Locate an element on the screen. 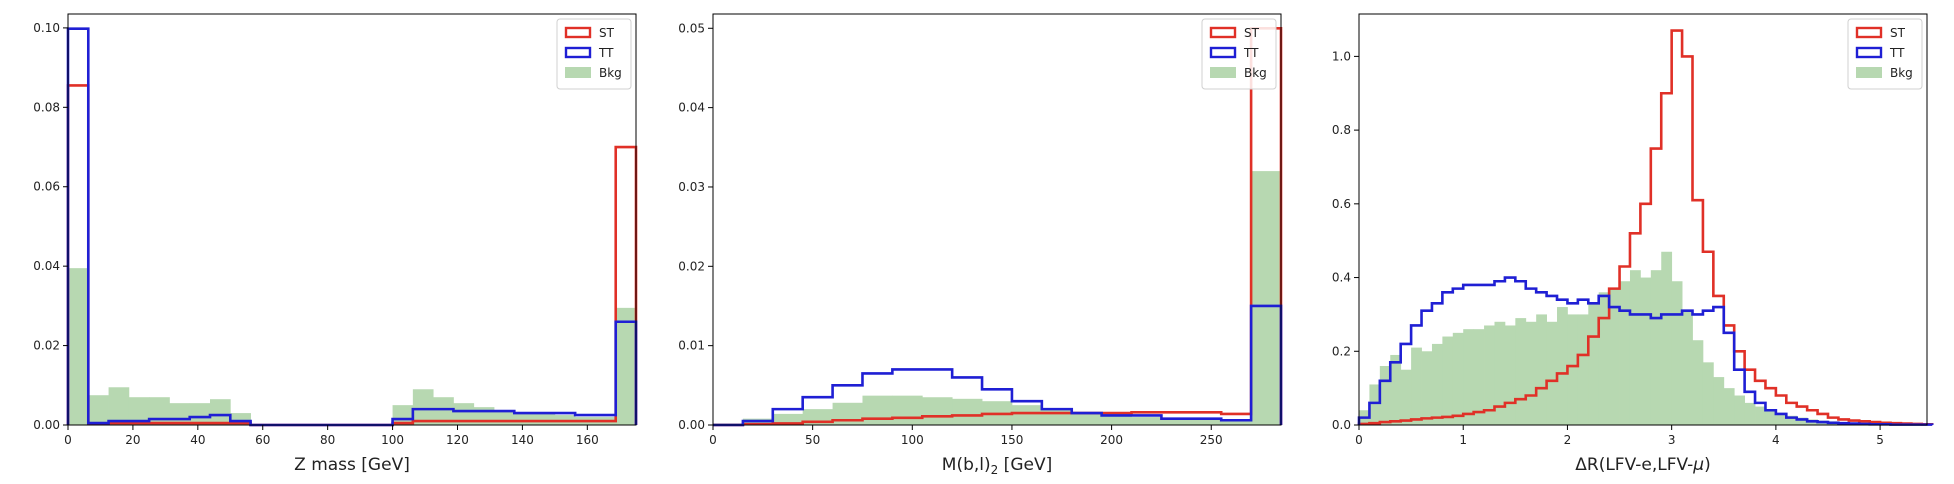 Image resolution: width=1954 pixels, height=484 pixels. x-tick-label: 150 is located at coordinates (1011, 440).